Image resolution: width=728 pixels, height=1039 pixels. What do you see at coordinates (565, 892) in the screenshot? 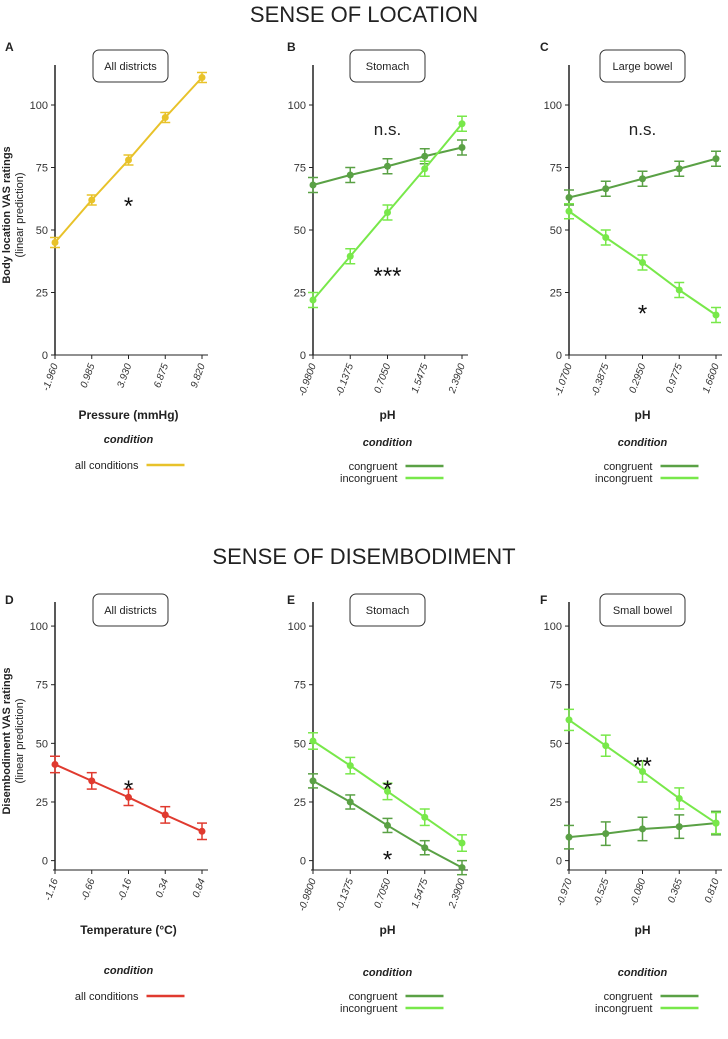
I see `x-tick-label: -0.970` at bounding box center [565, 892].